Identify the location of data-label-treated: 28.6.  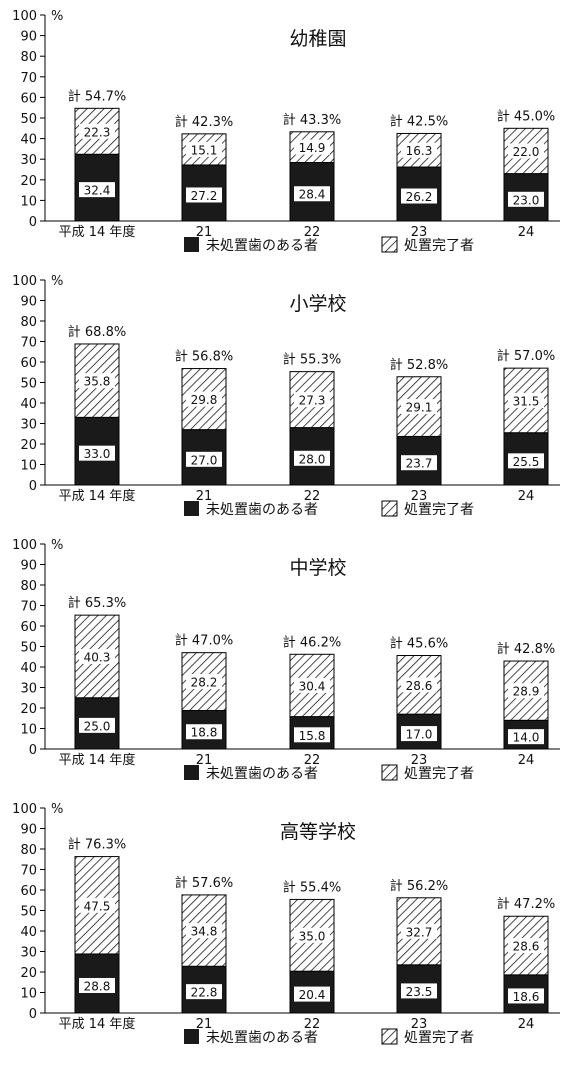
(419, 686).